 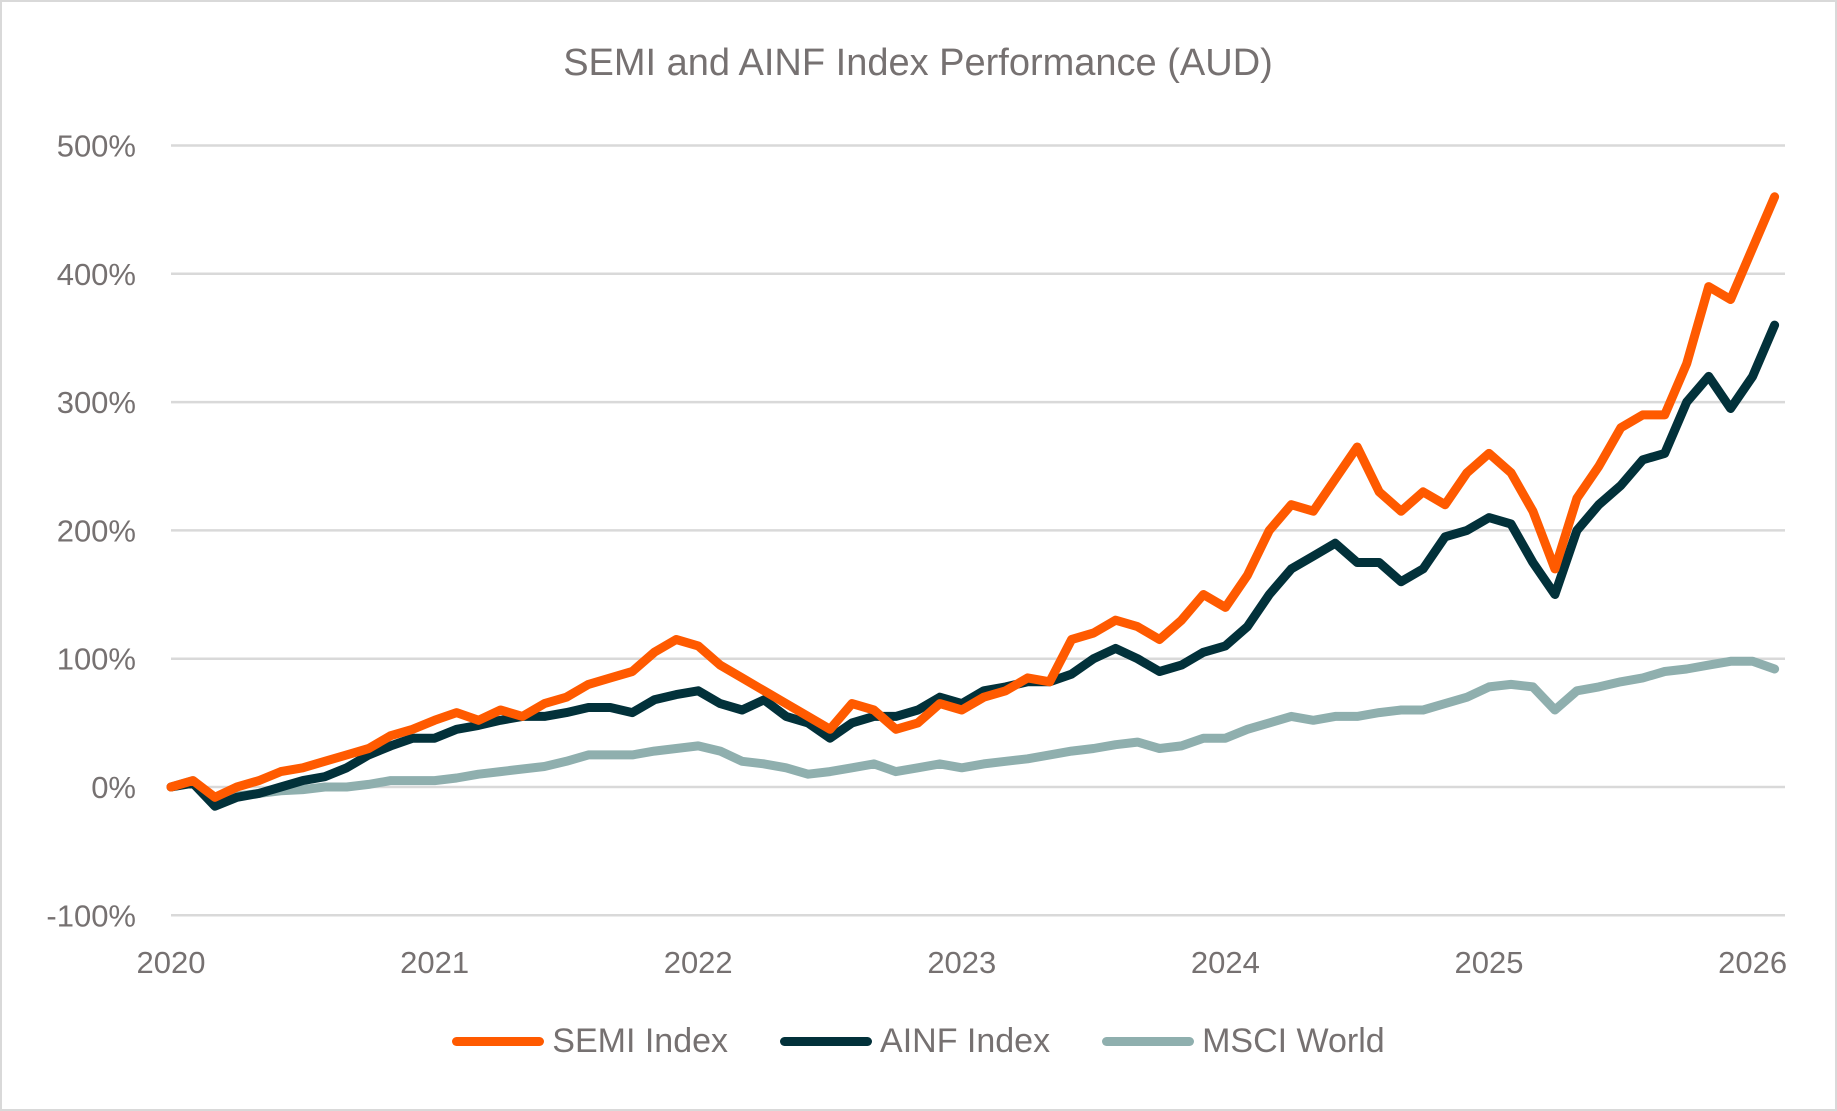 What do you see at coordinates (965, 1041) in the screenshot?
I see `legend-label: AINF Index` at bounding box center [965, 1041].